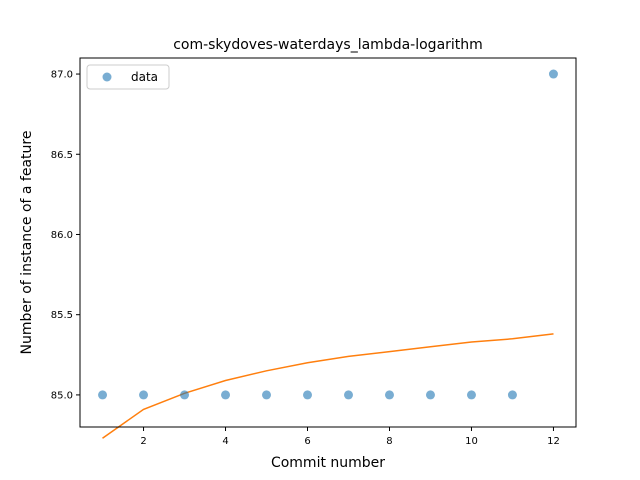  I want to click on x-tick-label: 10, so click(471, 441).